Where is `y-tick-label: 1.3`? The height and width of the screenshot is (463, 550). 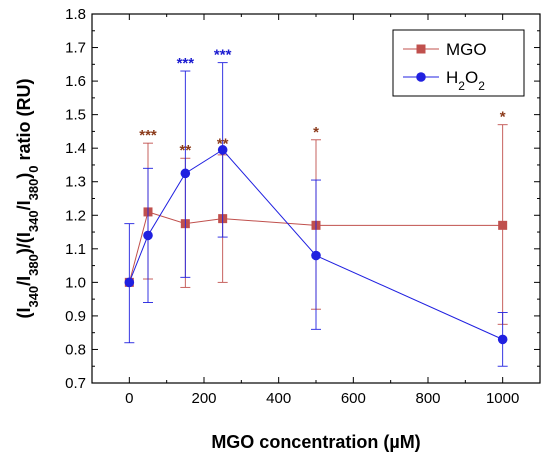
y-tick-label: 1.3 is located at coordinates (75, 182).